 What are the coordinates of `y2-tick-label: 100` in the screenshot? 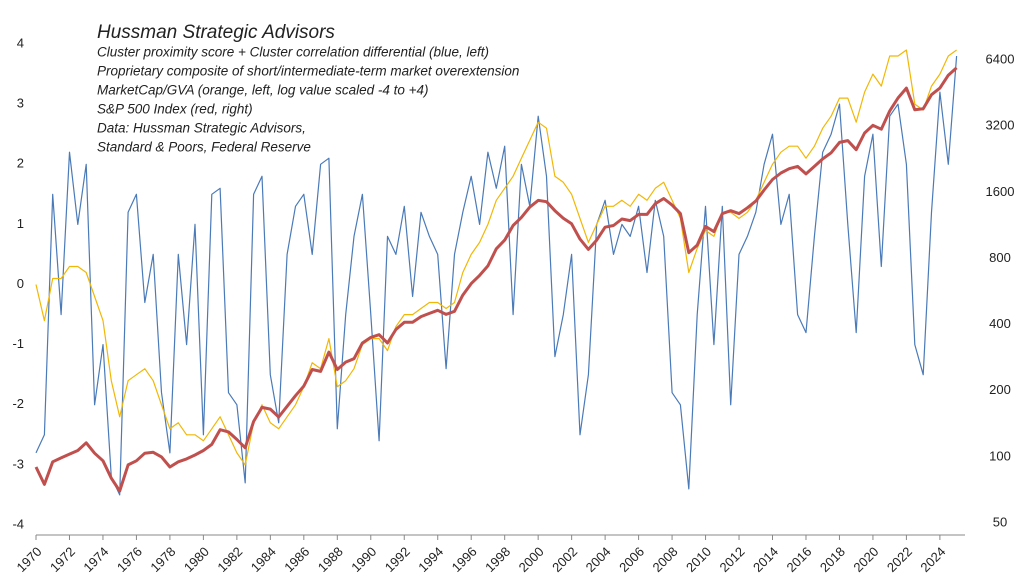 It's located at (1000, 455).